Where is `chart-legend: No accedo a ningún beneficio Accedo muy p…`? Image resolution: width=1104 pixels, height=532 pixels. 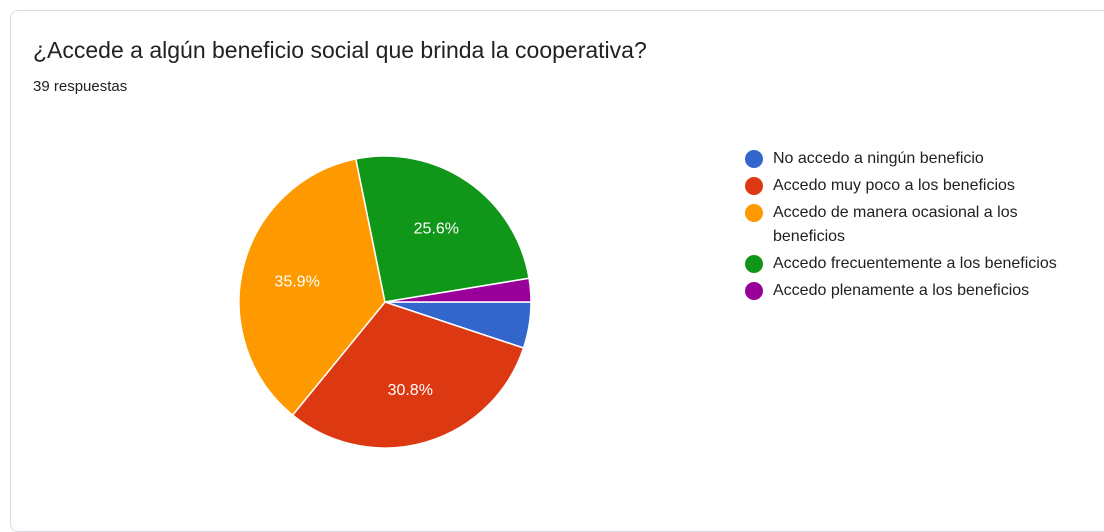 chart-legend: No accedo a ningún beneficio Accedo muy p… is located at coordinates (920, 226).